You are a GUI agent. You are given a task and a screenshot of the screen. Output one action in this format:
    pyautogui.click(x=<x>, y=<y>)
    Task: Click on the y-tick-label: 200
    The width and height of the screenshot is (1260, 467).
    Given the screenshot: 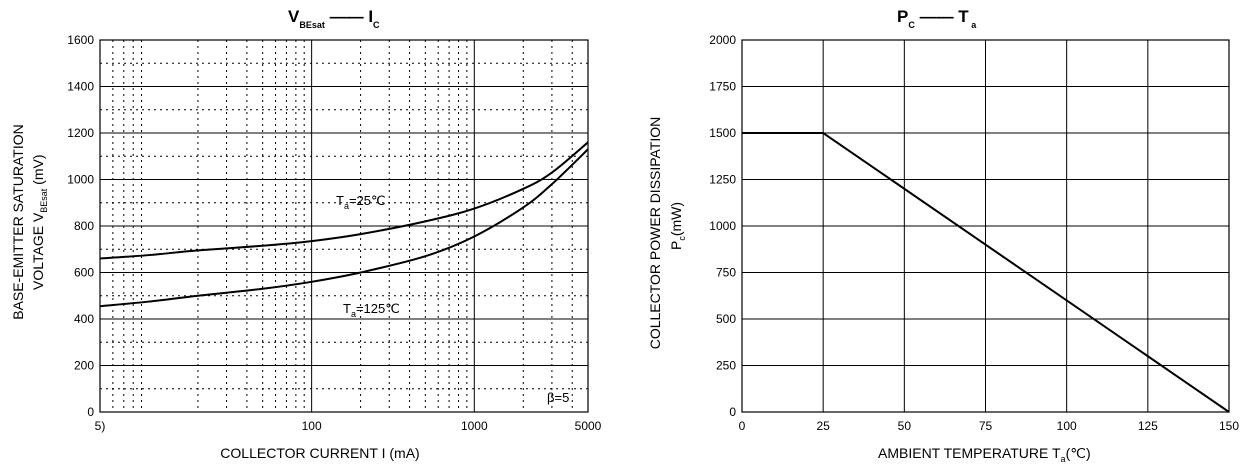 What is the action you would take?
    pyautogui.click(x=84, y=366)
    